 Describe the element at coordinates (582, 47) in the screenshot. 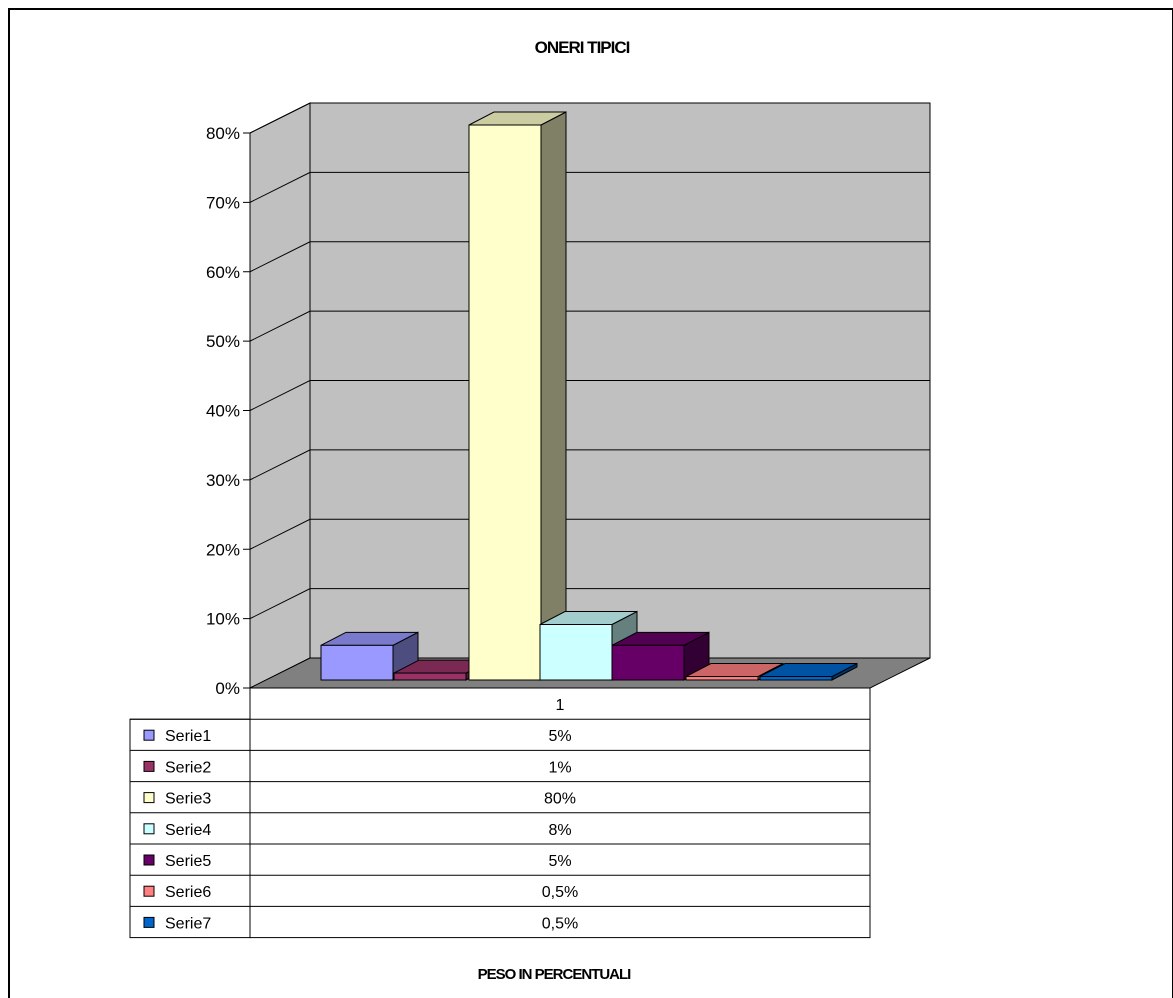

I see `chart-title: ONERI TIPICI` at that location.